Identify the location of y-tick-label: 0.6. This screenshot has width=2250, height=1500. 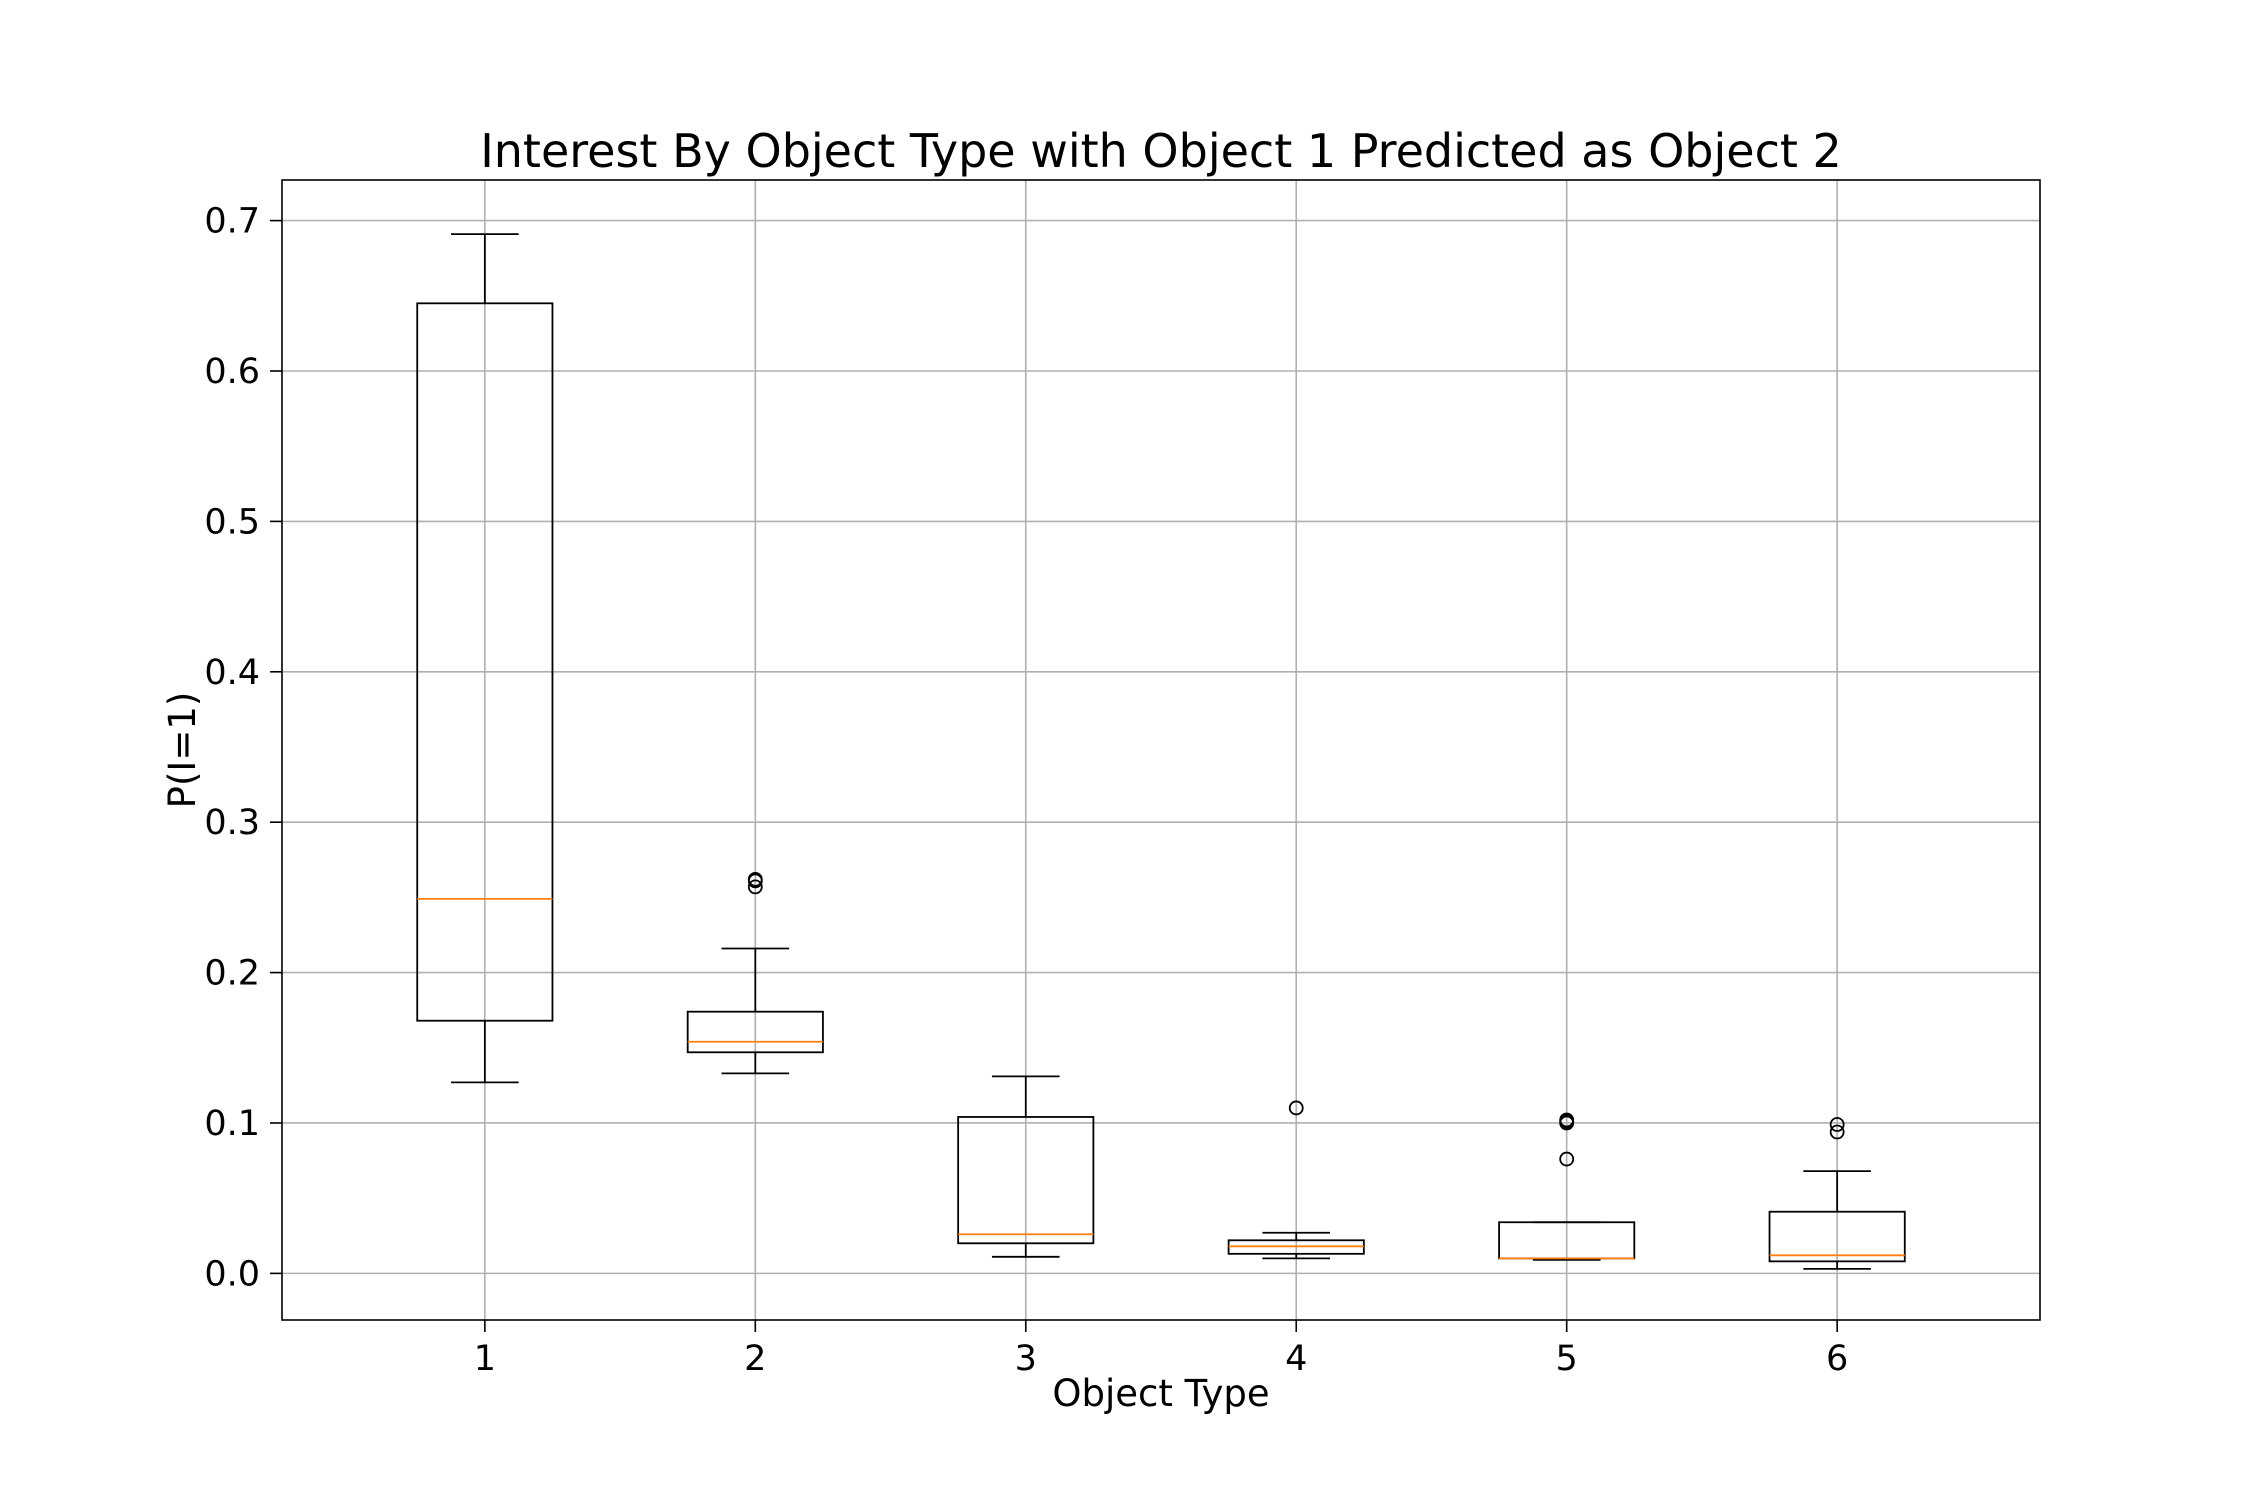
(232, 372).